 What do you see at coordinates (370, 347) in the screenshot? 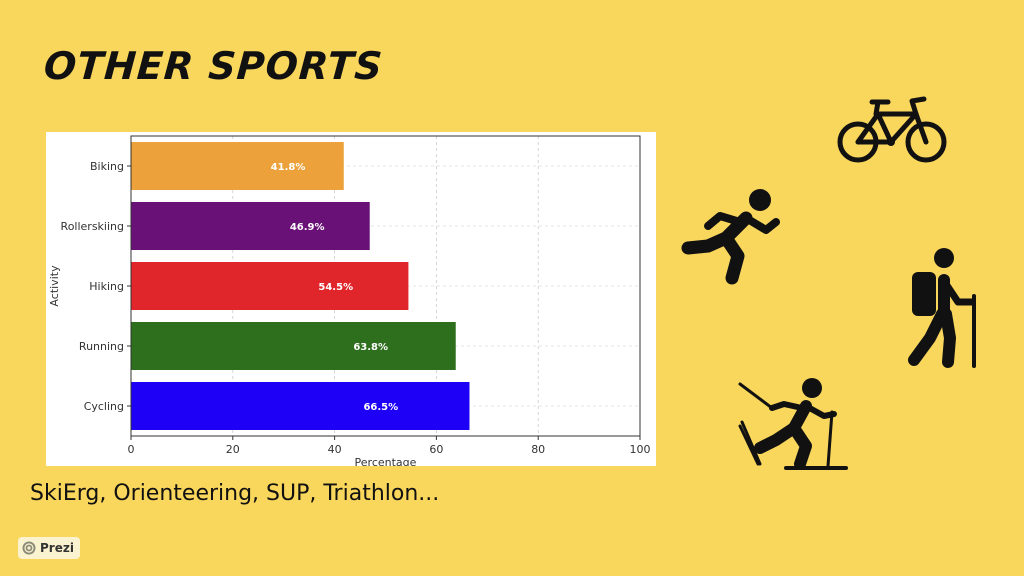
I see `bar-value-label: 63.8%` at bounding box center [370, 347].